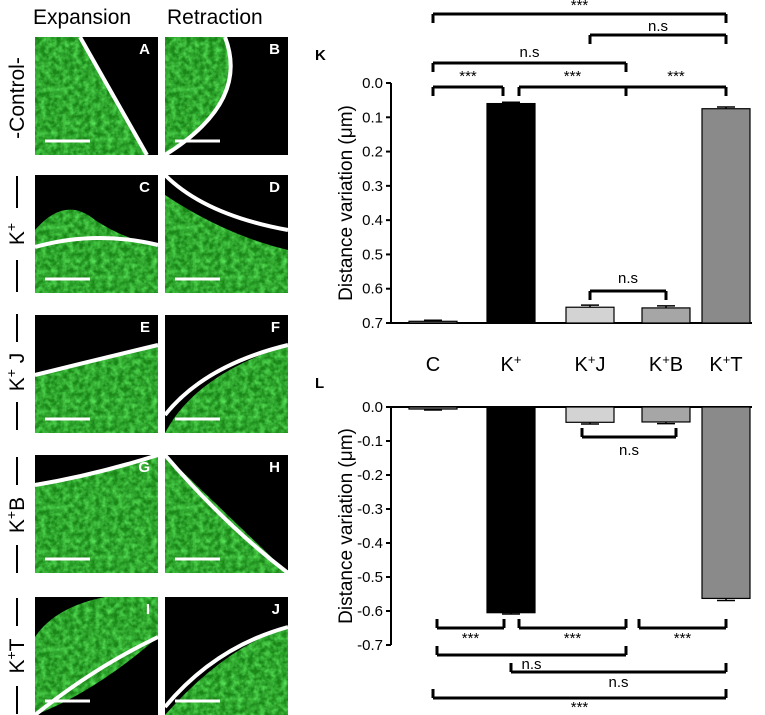 Image resolution: width=765 pixels, height=715 pixels. I want to click on y-tick-label: -0.3, so click(370, 509).